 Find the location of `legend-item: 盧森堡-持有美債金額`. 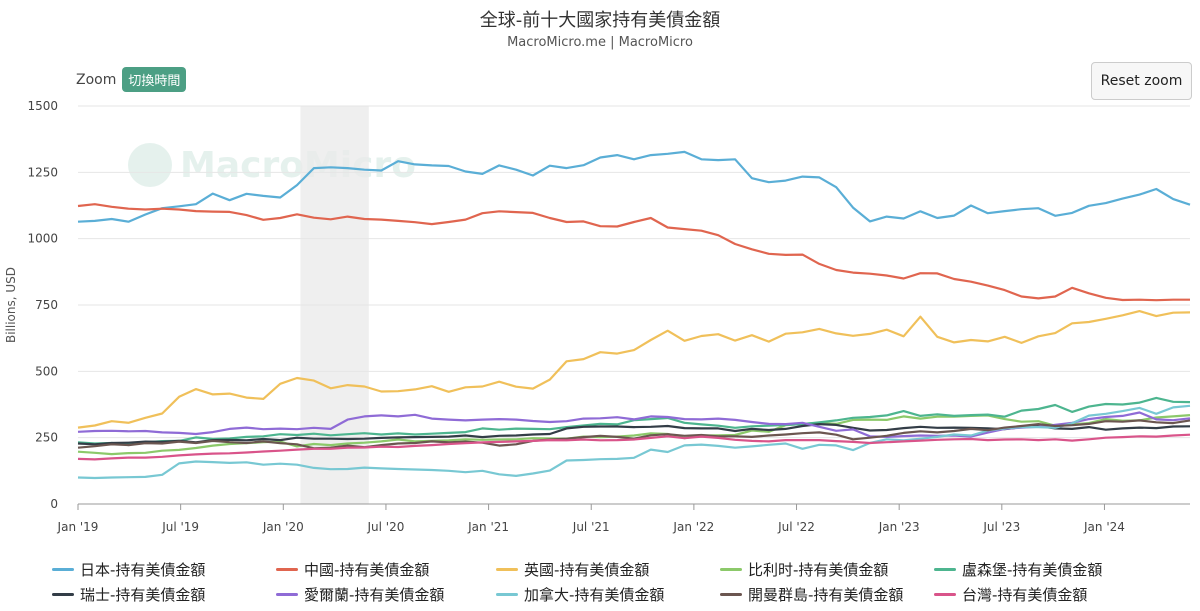

legend-item: 盧森堡-持有美債金額 is located at coordinates (1018, 569).